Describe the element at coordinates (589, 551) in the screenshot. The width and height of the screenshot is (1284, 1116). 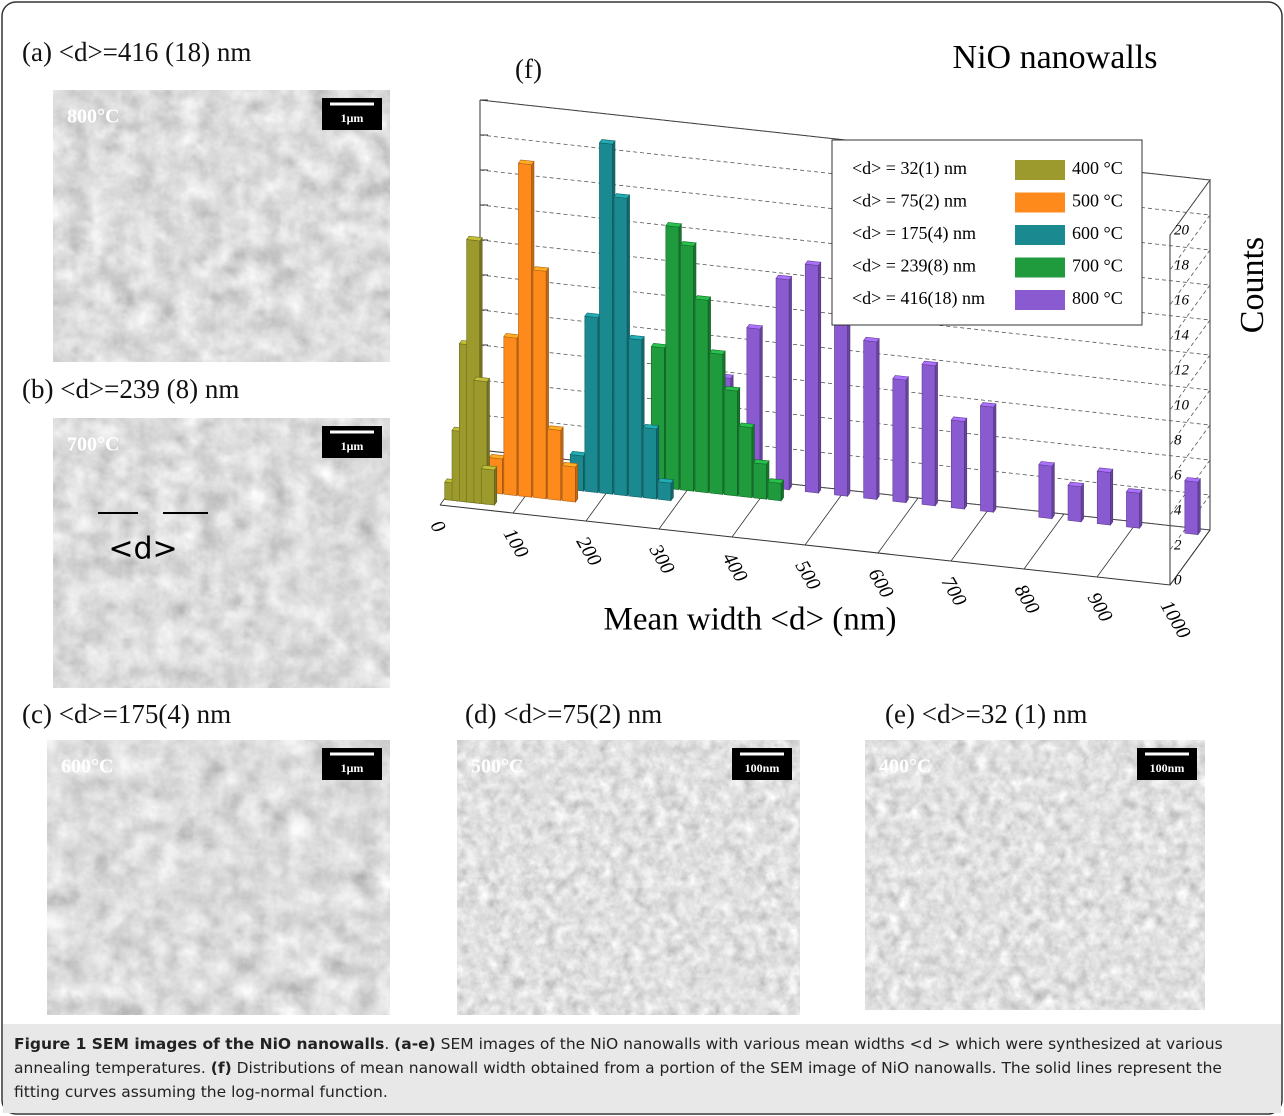
I see `x-tick-label: 200` at that location.